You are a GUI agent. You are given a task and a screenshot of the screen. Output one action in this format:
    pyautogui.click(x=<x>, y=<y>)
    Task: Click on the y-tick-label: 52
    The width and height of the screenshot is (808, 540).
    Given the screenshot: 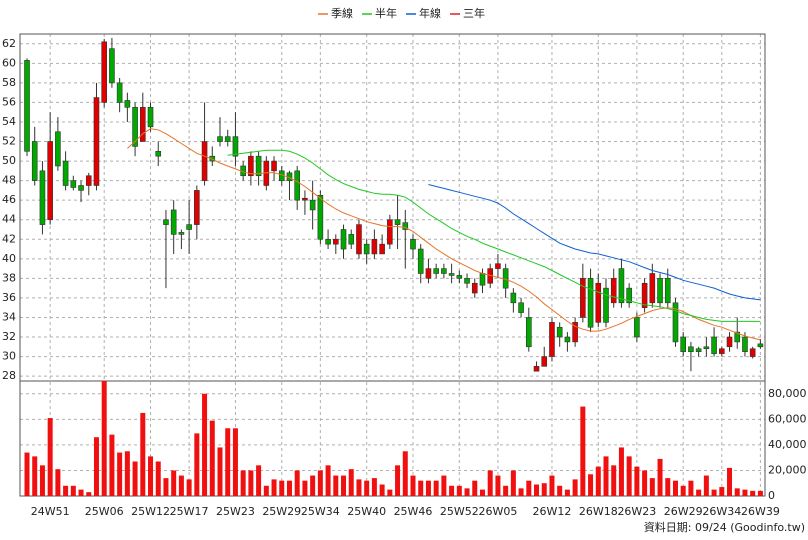 What is the action you would take?
    pyautogui.click(x=9, y=141)
    